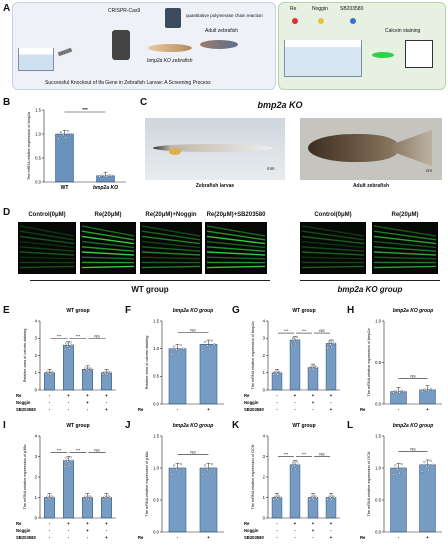  What do you see at coordinates (222, 31) in the screenshot?
I see `adult-zebrafish-label: Adult zebrafish` at bounding box center [222, 31].